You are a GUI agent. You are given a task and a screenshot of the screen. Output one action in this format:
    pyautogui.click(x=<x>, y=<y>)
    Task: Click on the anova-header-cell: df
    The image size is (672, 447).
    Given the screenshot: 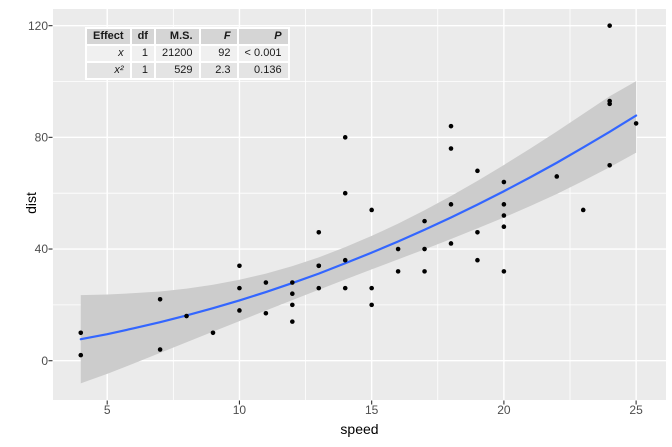 What is the action you would take?
    pyautogui.click(x=142, y=36)
    